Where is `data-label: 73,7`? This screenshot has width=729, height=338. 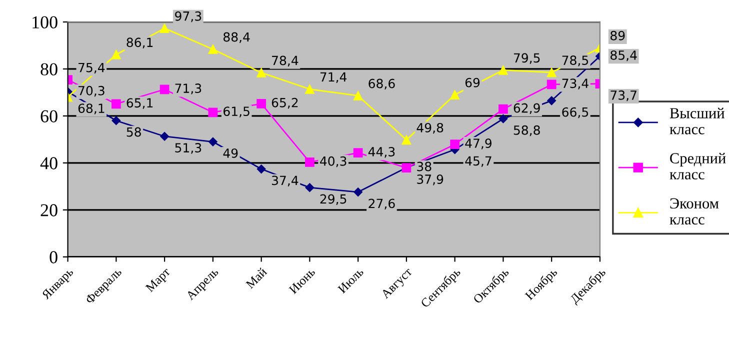 data-label: 73,7 is located at coordinates (623, 96).